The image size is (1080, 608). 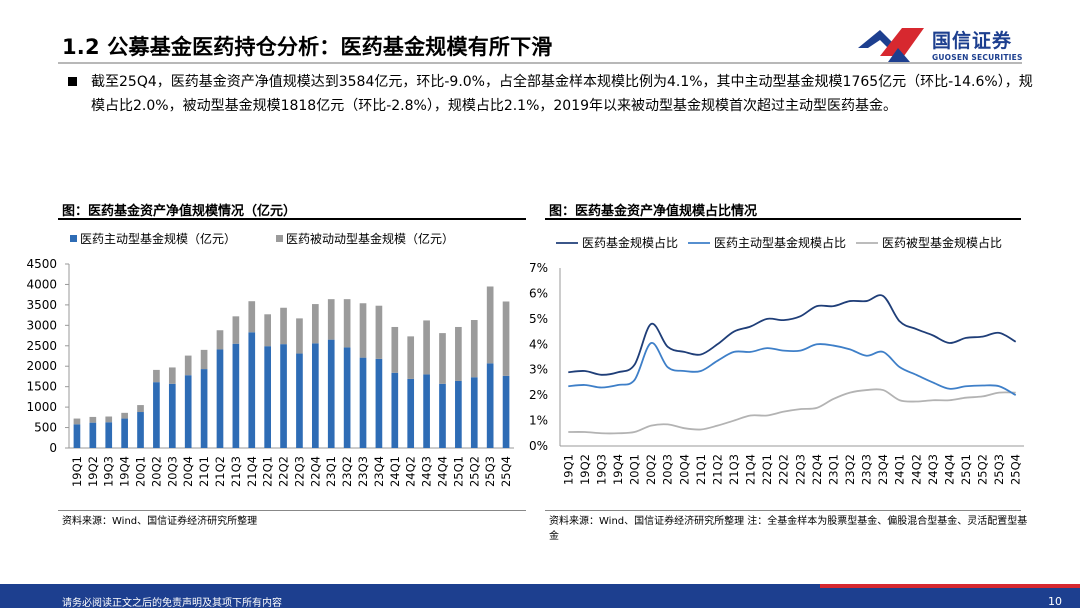 What do you see at coordinates (474, 471) in the screenshot?
I see `x-tick-label: 25Q2` at bounding box center [474, 471].